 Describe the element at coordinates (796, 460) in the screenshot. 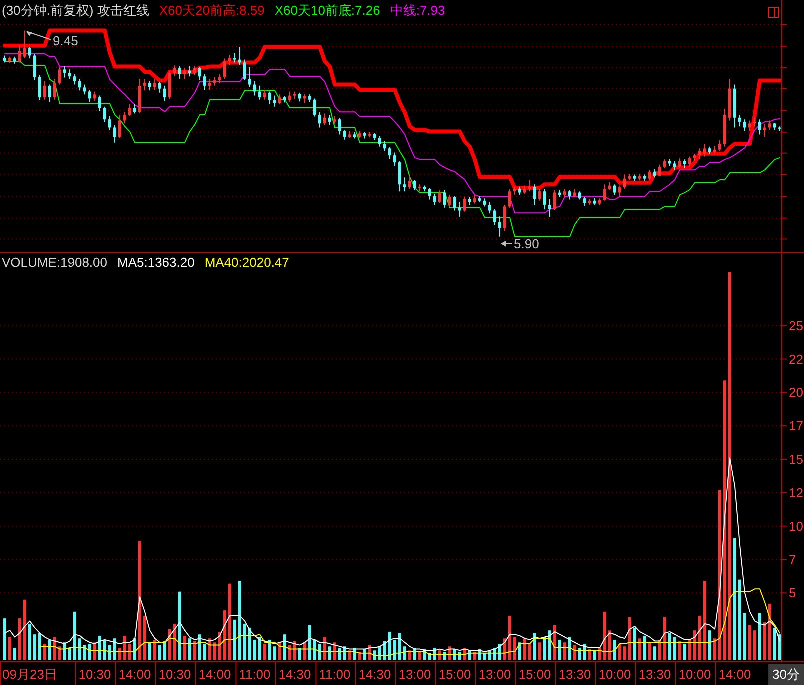

I see `y-tick-label: 15` at that location.